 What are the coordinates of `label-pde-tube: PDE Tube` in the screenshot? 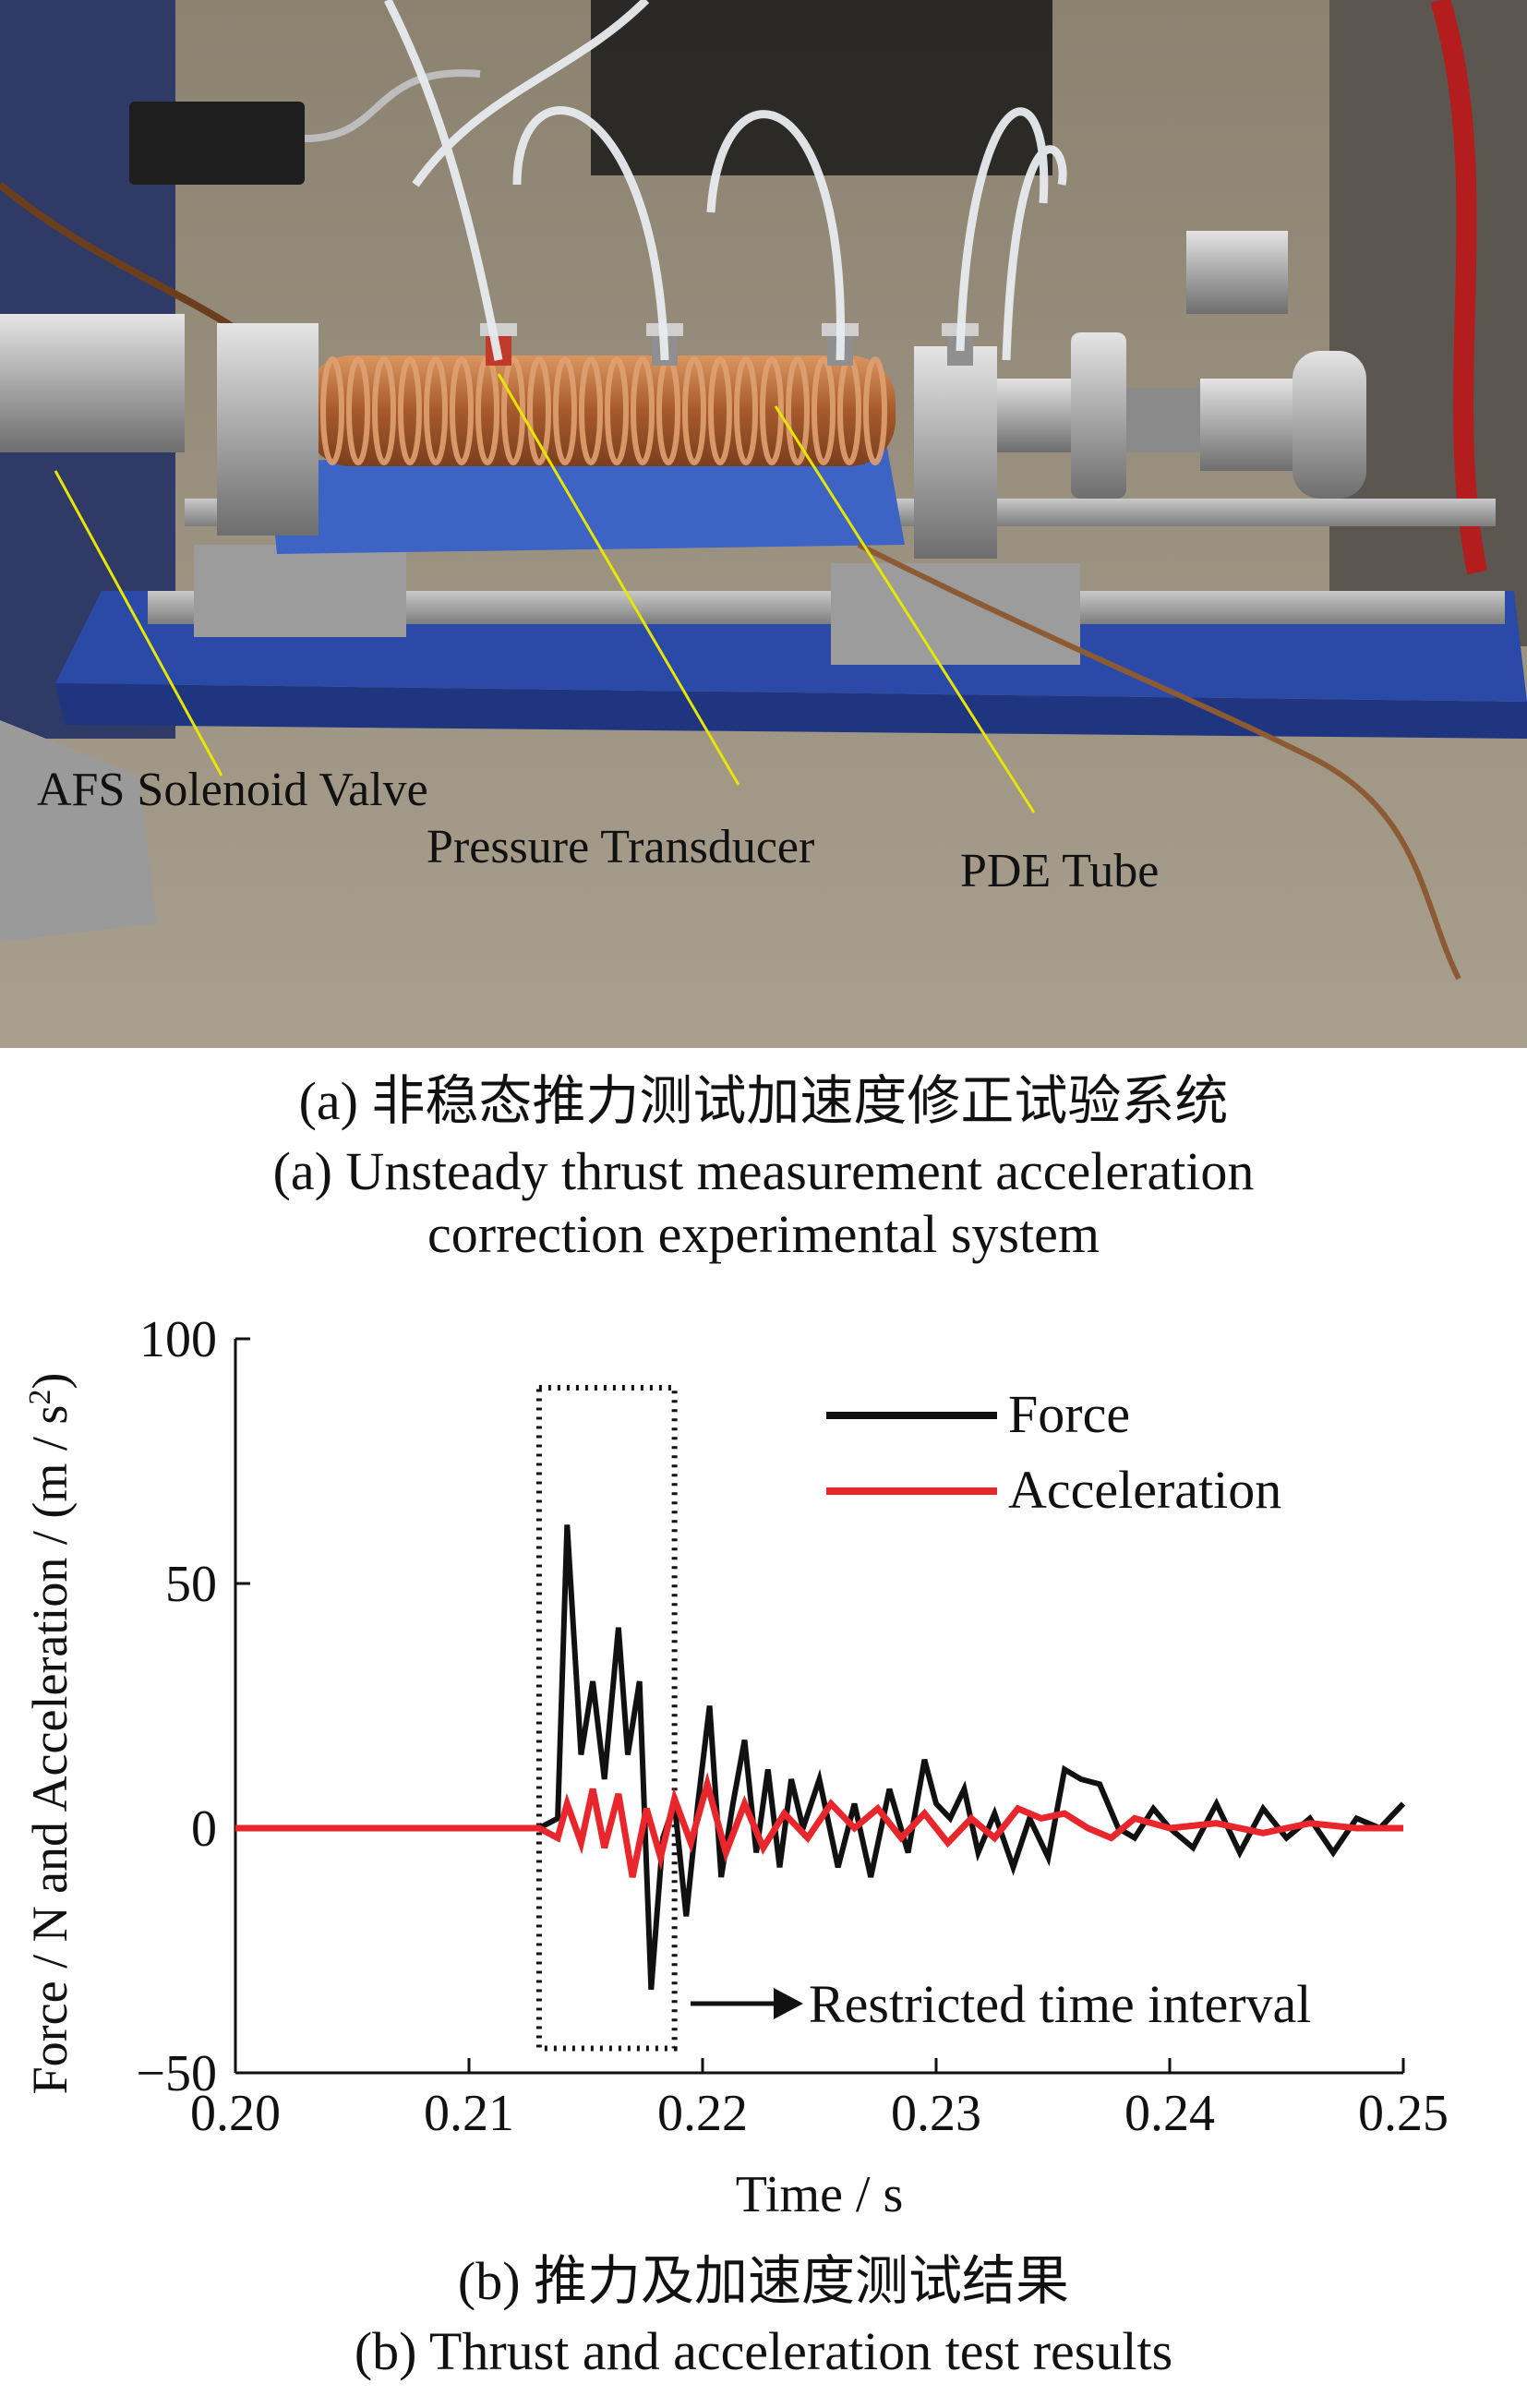 It's located at (1060, 871).